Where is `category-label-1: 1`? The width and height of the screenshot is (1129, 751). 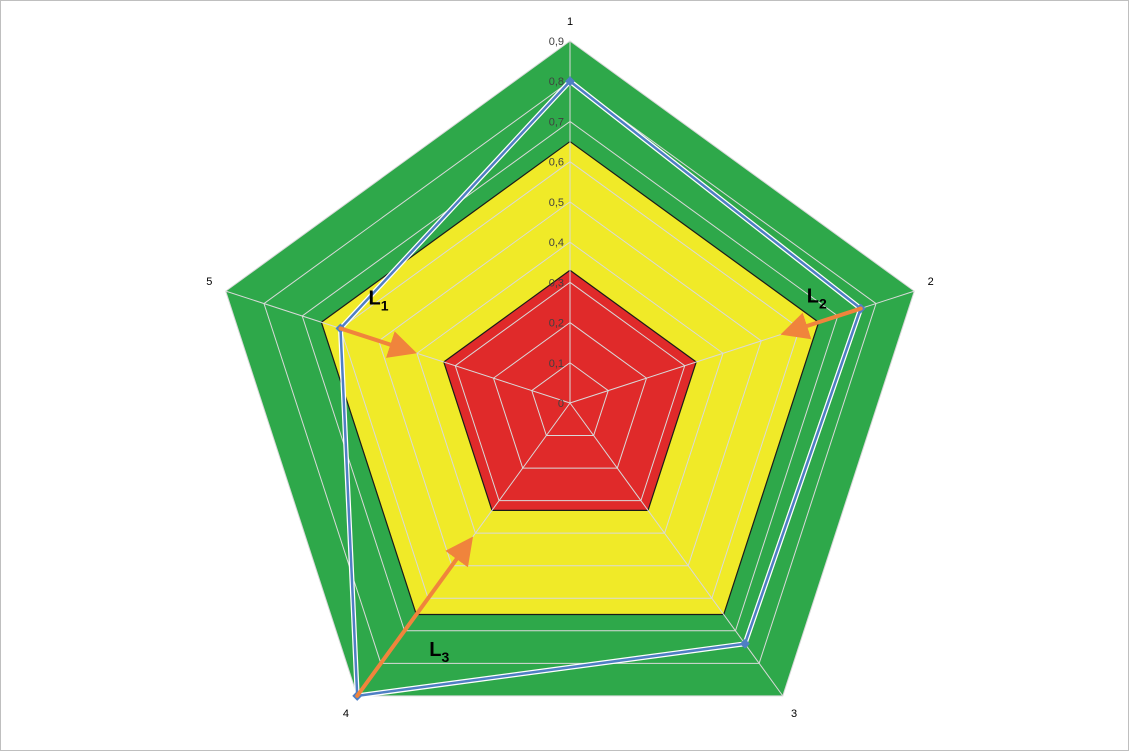 category-label-1: 1 is located at coordinates (570, 22).